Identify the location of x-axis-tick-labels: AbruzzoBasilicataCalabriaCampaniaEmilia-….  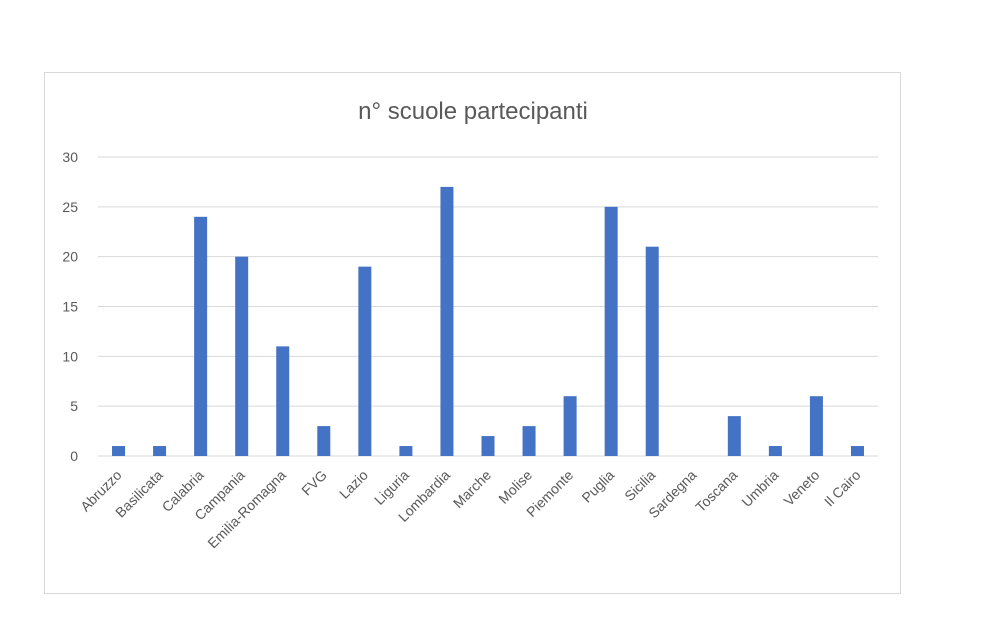
(470, 509).